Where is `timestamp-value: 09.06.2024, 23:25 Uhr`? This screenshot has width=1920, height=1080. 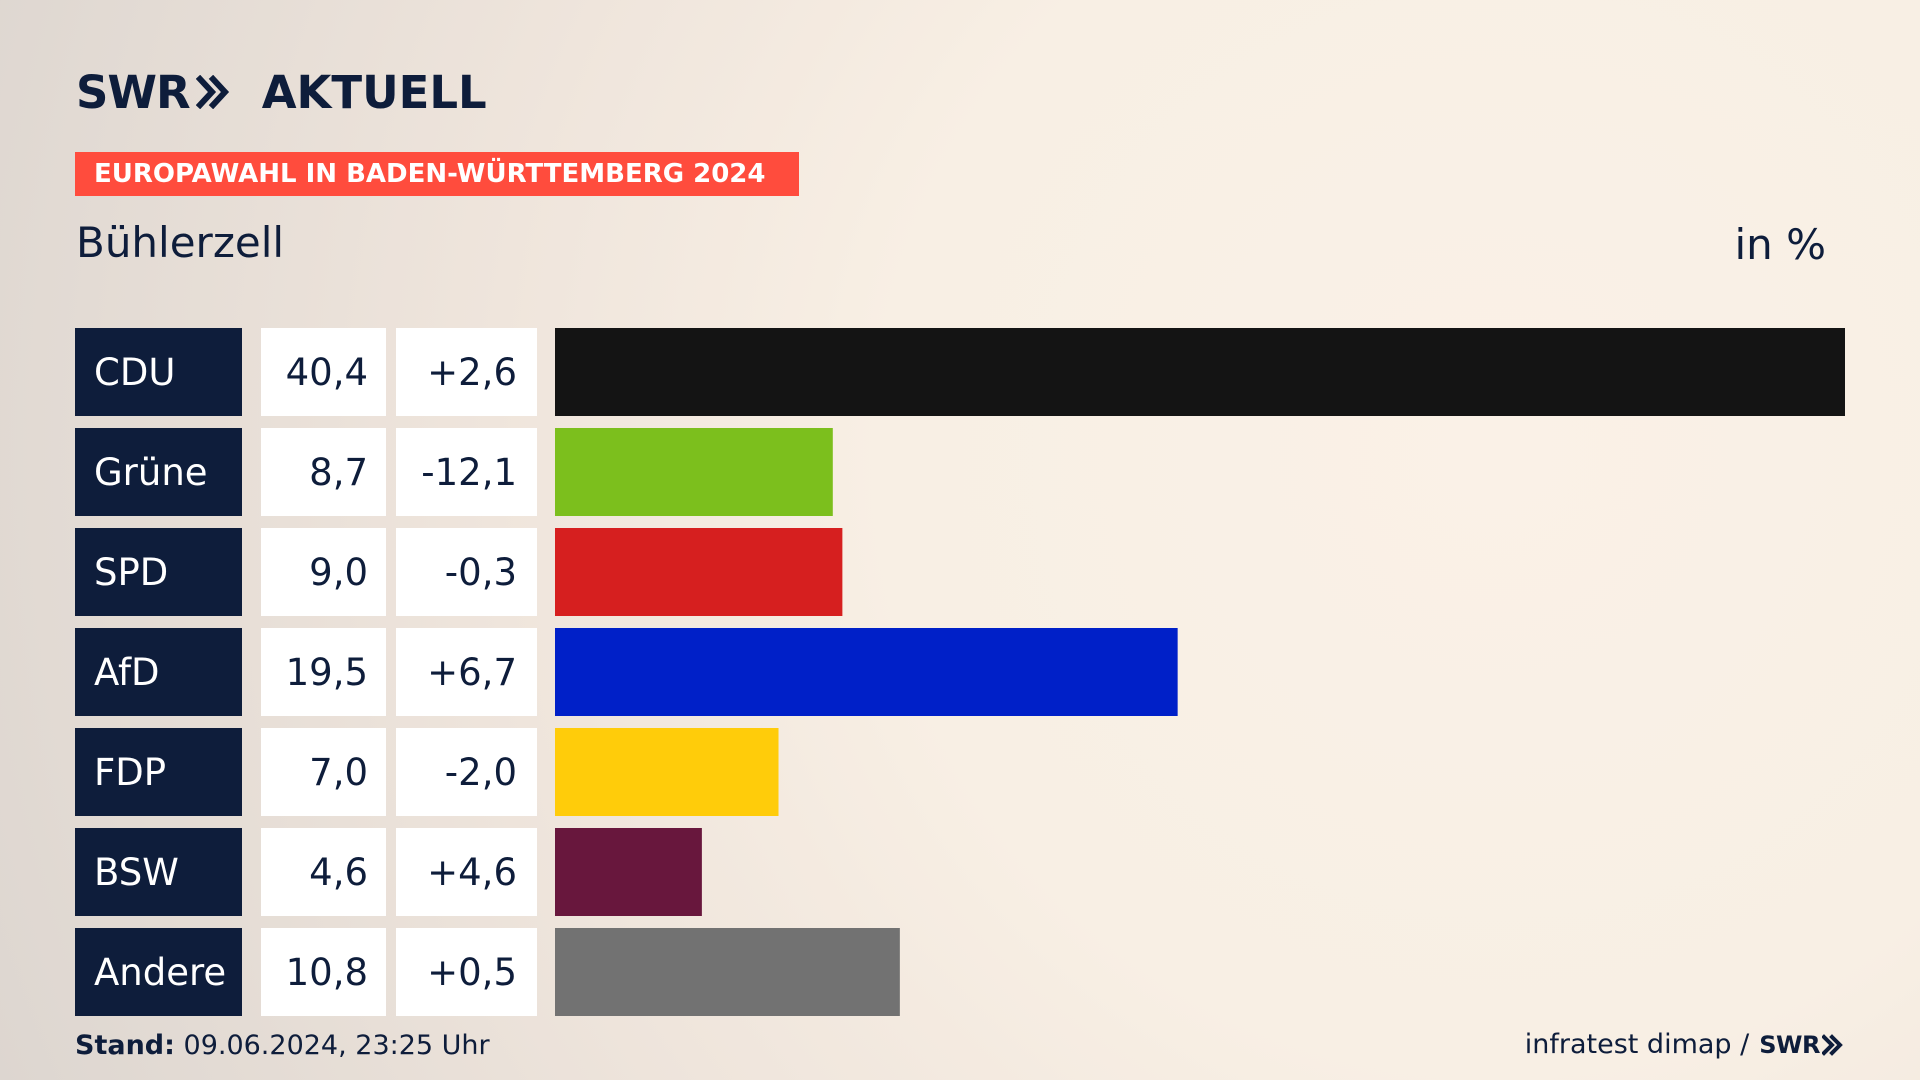
timestamp-value: 09.06.2024, 23:25 Uhr is located at coordinates (336, 1045).